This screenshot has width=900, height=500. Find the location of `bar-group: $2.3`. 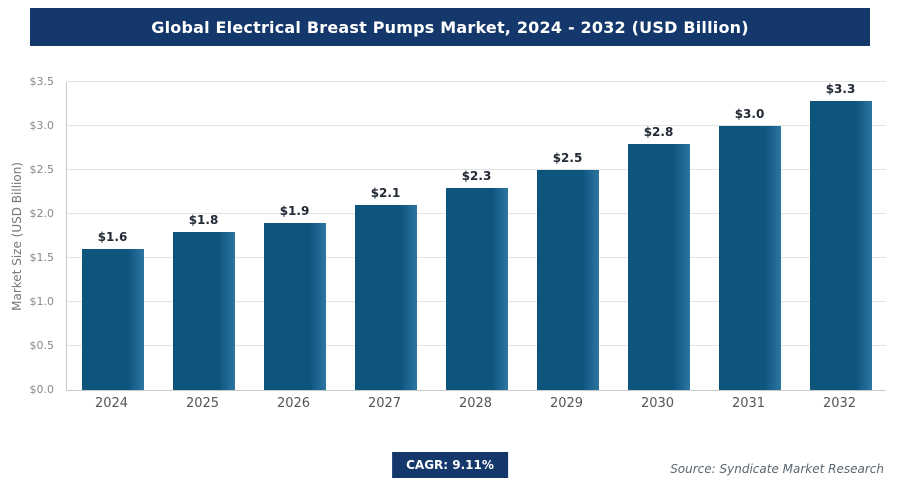

bar-group: $2.3 is located at coordinates (476, 236).